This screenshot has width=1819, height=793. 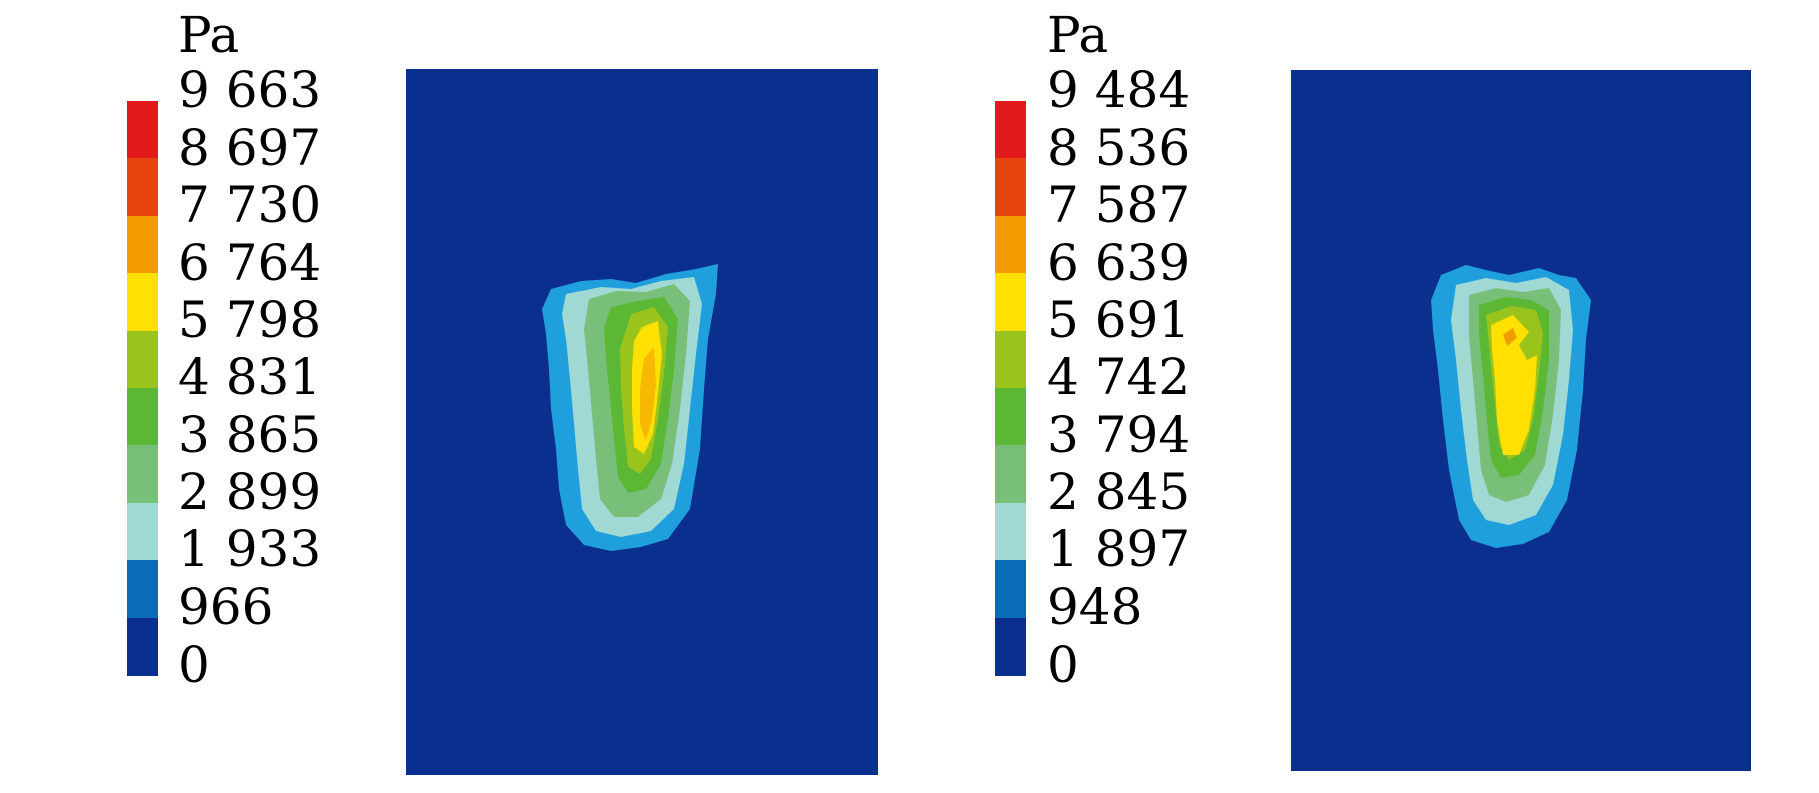 I want to click on colorbar-tick-label: 2 899, so click(x=250, y=492).